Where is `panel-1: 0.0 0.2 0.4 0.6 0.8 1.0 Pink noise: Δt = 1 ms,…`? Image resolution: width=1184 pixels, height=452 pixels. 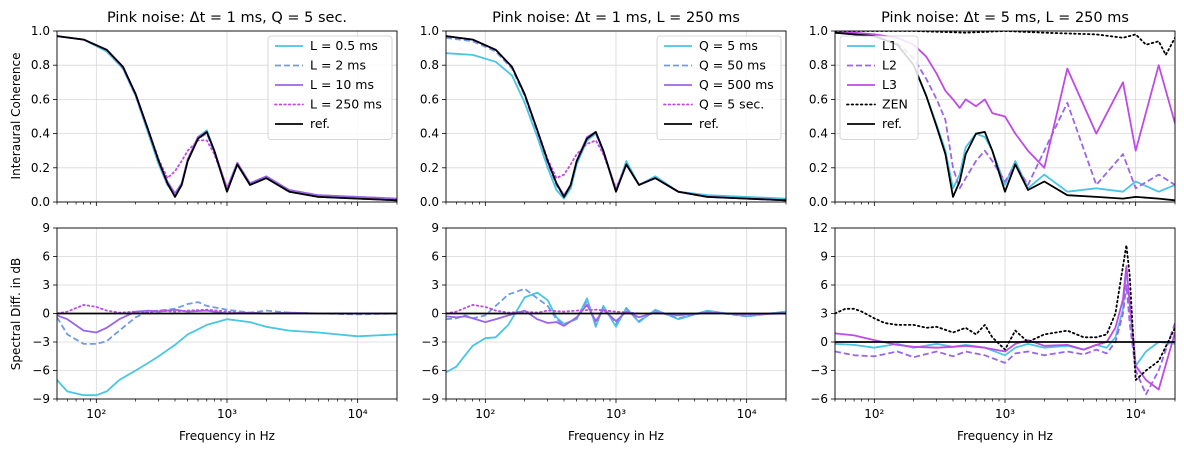
panel-1: 0.0 0.2 0.4 0.6 0.8 1.0 Pink noise: Δt = 1 ms,… is located at coordinates (214, 109).